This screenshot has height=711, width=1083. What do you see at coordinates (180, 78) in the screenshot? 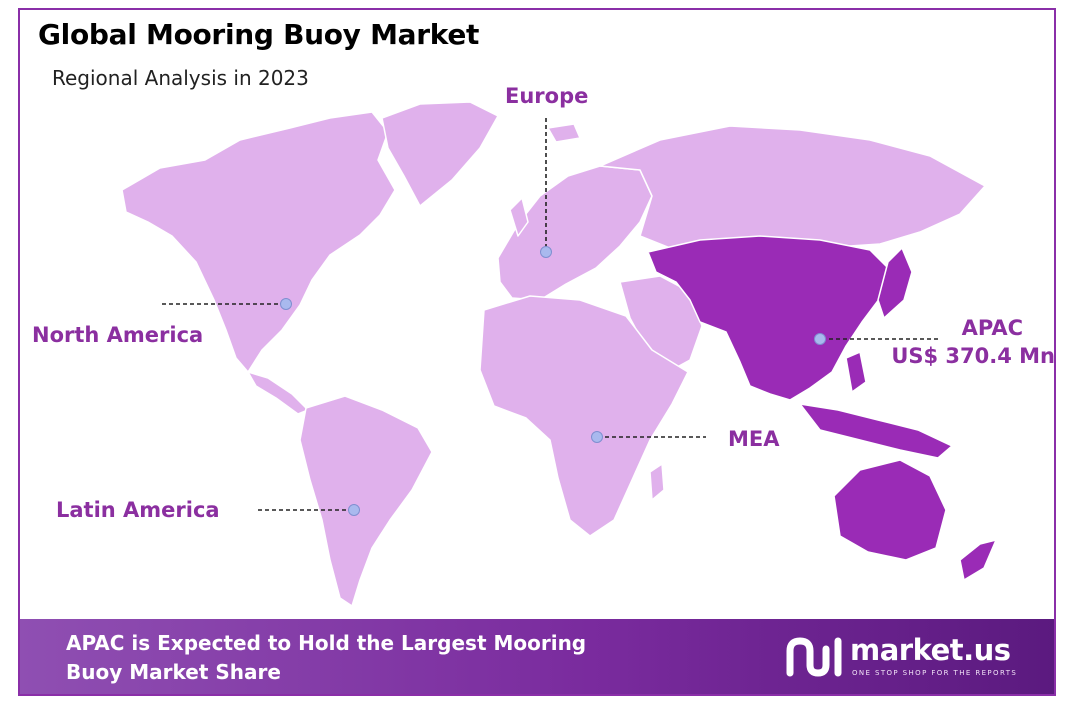
I see `page-subtitle: Regional Analysis in 2023` at bounding box center [180, 78].